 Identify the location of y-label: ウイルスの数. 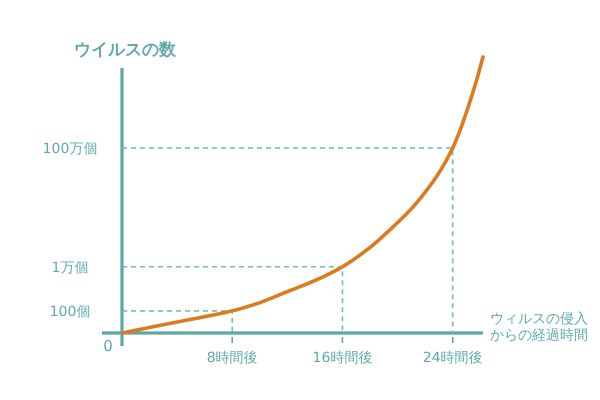
(125, 50).